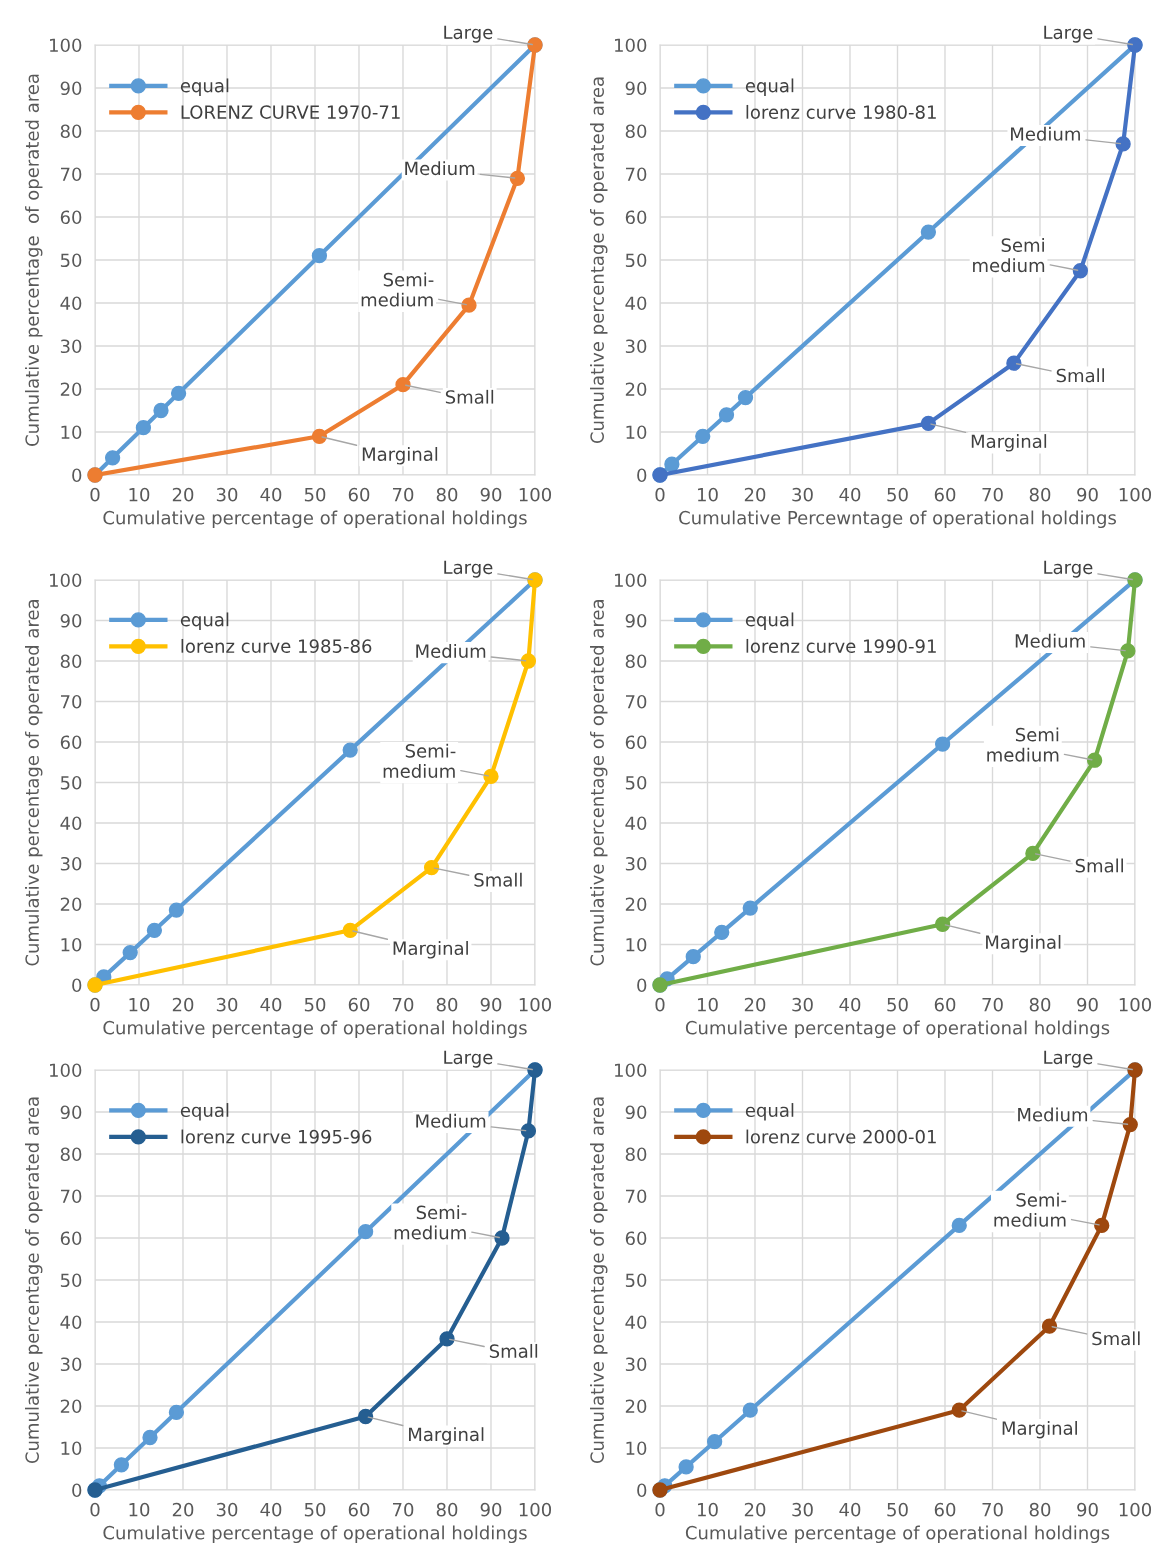  I want to click on legend-label: lorenz curve 1995-96, so click(276, 1136).